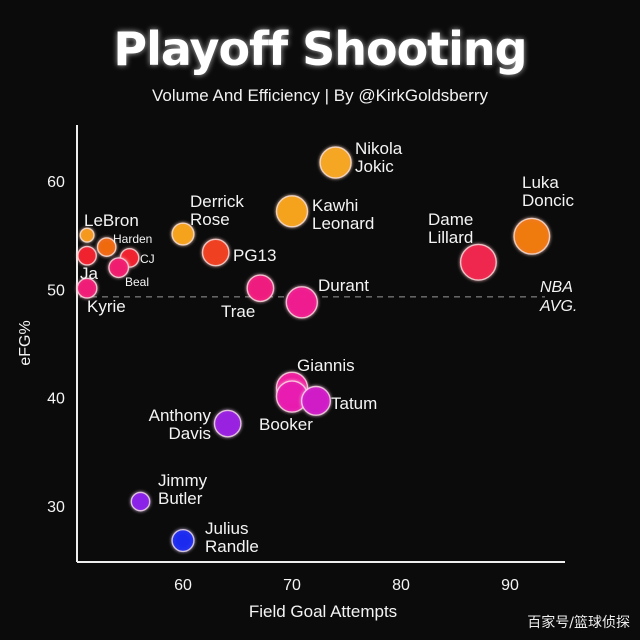 The width and height of the screenshot is (640, 640). I want to click on nba-average-label: NBA, so click(556, 287).